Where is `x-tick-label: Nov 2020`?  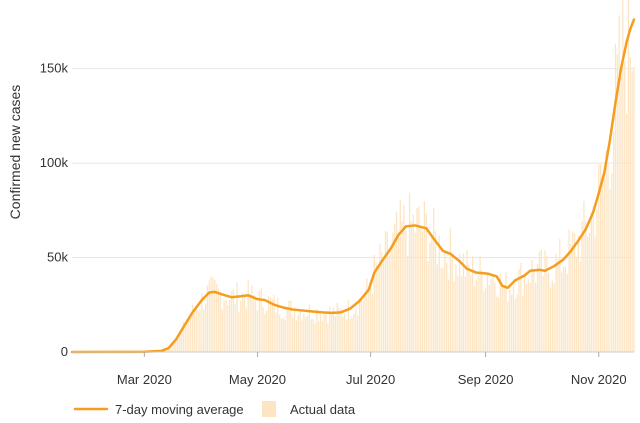 x-tick-label: Nov 2020 is located at coordinates (599, 379).